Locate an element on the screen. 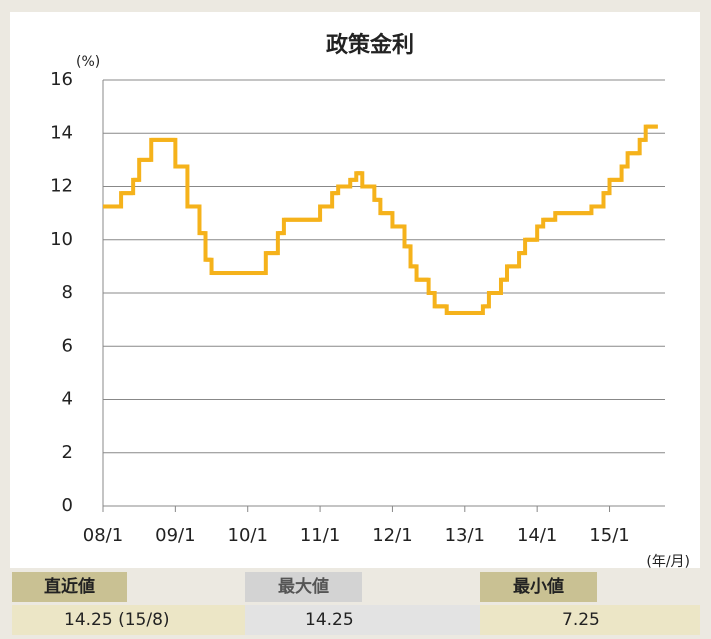 The image size is (711, 639). y-tick-label: 10 is located at coordinates (61, 239).